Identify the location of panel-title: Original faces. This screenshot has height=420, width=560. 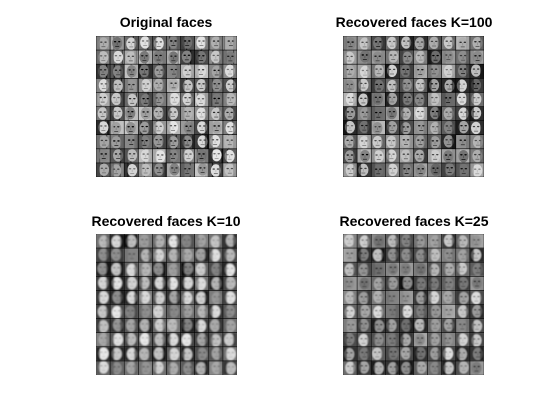
(166, 22).